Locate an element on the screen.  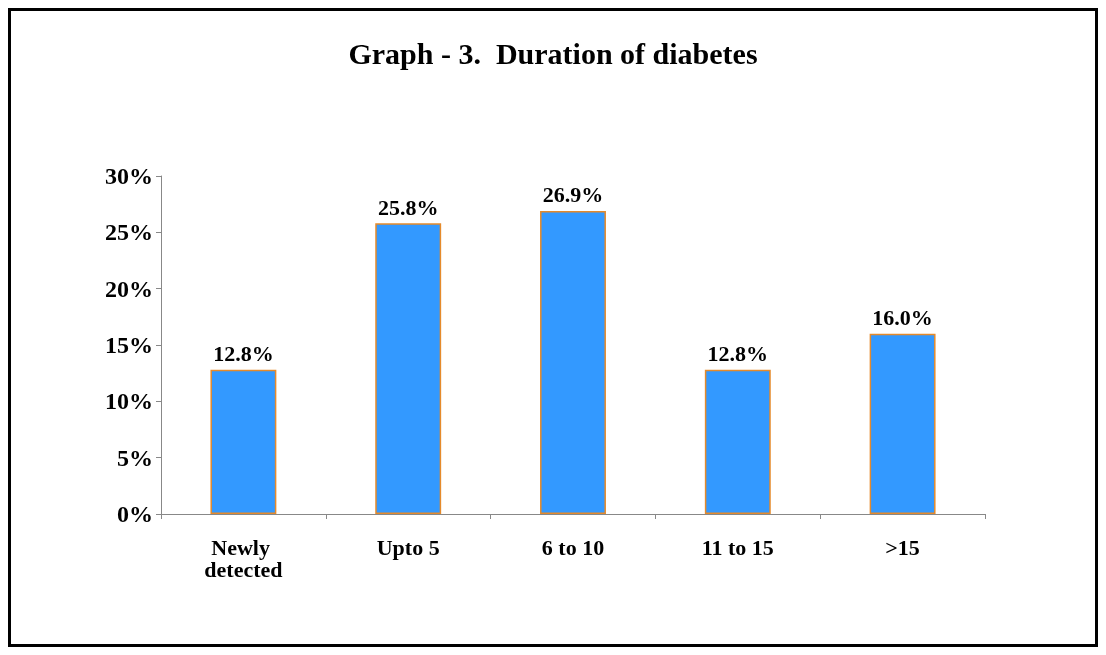
x-tick-label: Upto 5 is located at coordinates (408, 547).